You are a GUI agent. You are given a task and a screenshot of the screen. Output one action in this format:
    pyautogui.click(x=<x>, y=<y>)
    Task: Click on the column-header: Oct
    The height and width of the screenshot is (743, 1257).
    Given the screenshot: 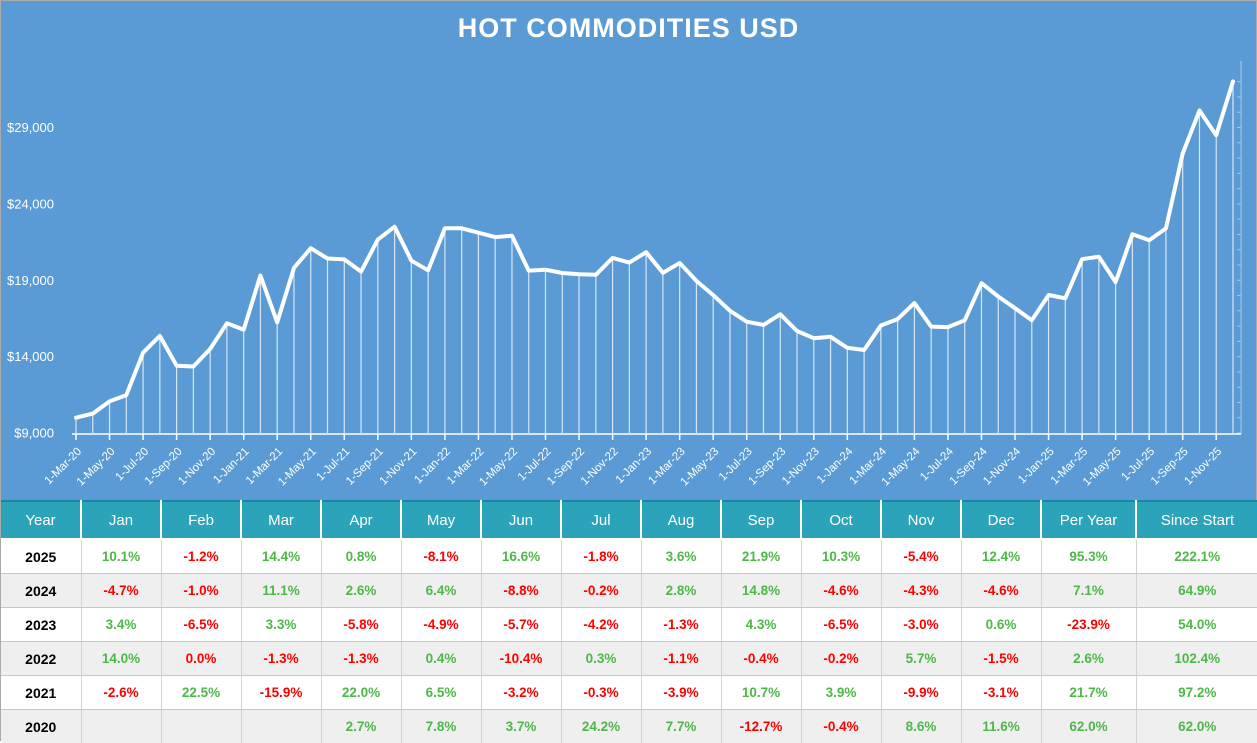 What is the action you would take?
    pyautogui.click(x=841, y=520)
    